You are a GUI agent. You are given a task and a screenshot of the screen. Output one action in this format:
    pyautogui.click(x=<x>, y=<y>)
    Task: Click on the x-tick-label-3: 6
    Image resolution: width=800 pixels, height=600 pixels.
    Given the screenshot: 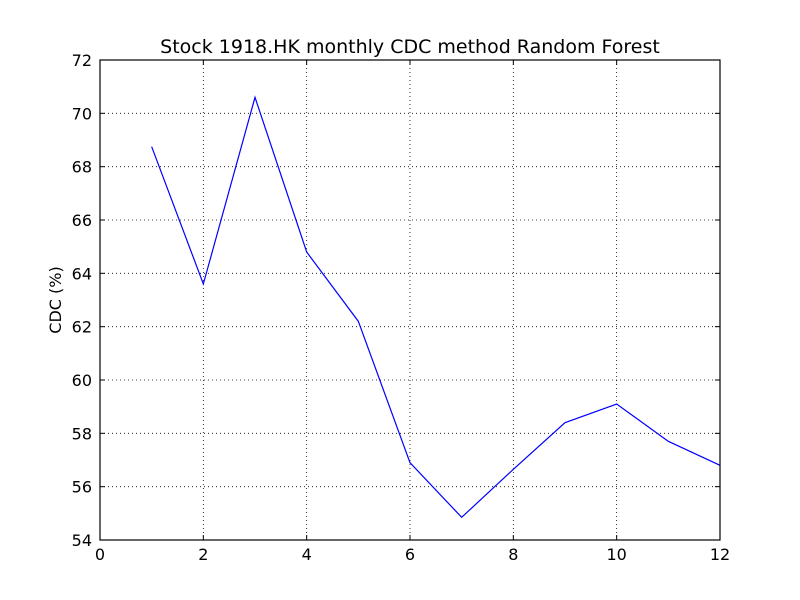 What is the action you would take?
    pyautogui.click(x=410, y=554)
    